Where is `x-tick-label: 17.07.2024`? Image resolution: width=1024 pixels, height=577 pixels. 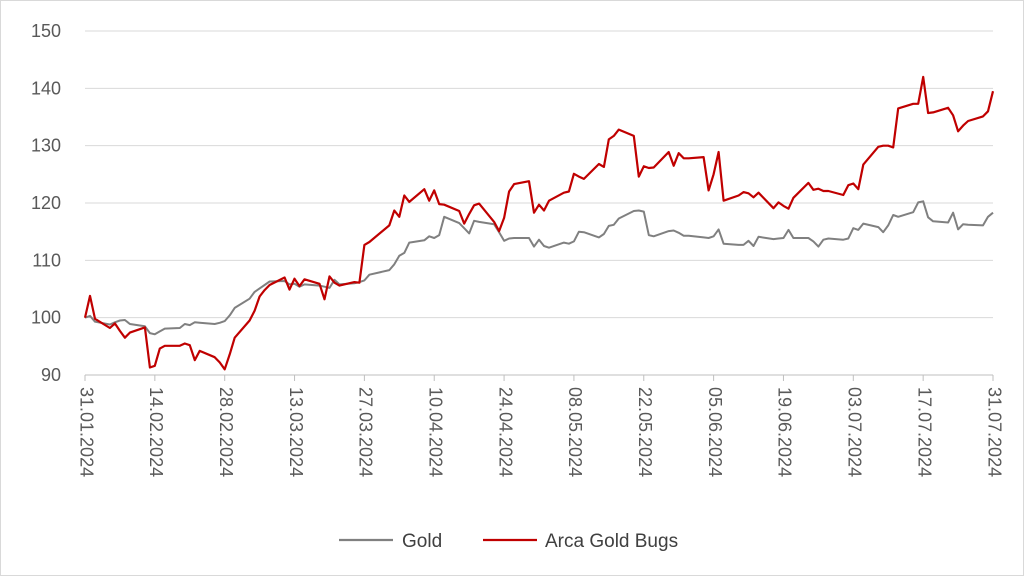
x-tick-label: 17.07.2024 is located at coordinates (924, 432).